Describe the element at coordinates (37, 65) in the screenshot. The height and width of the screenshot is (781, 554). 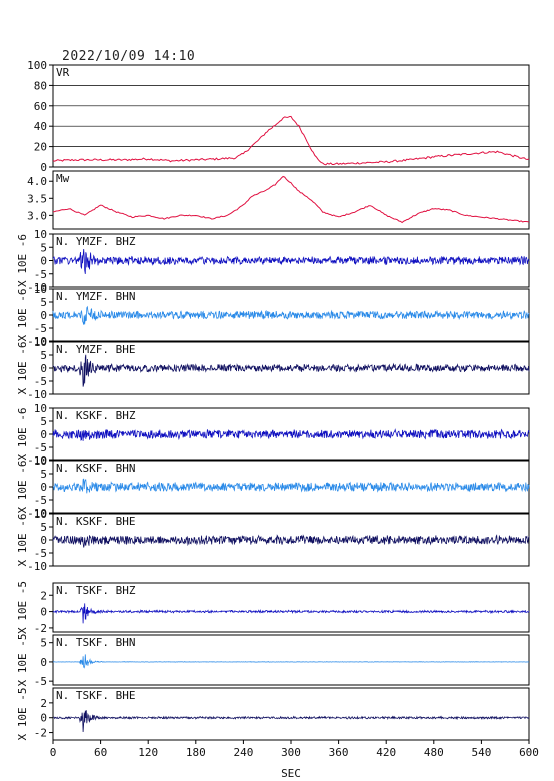
I see `y-tick-label: 100` at that location.